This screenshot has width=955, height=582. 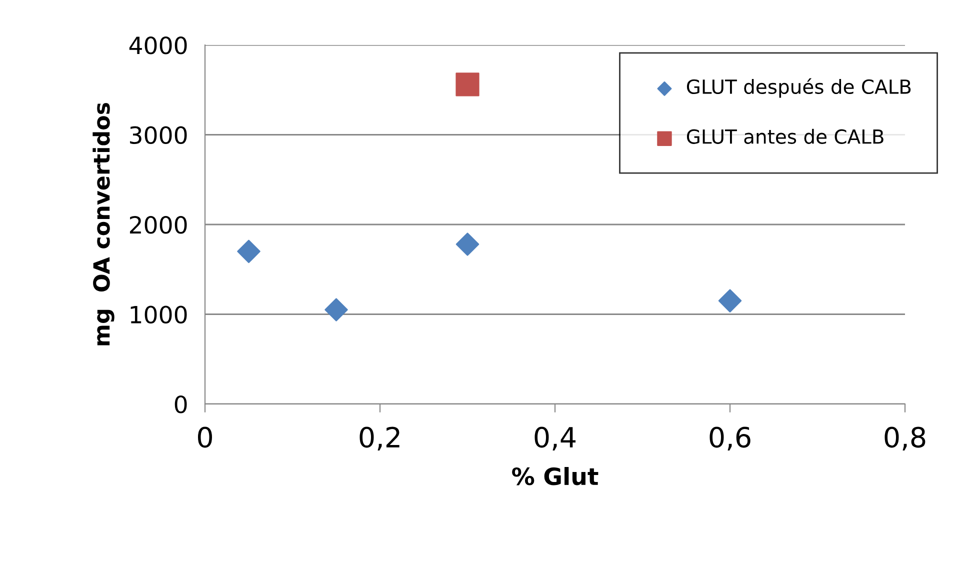 What do you see at coordinates (798, 88) in the screenshot?
I see `legend-label: GLUT después de CALB` at bounding box center [798, 88].